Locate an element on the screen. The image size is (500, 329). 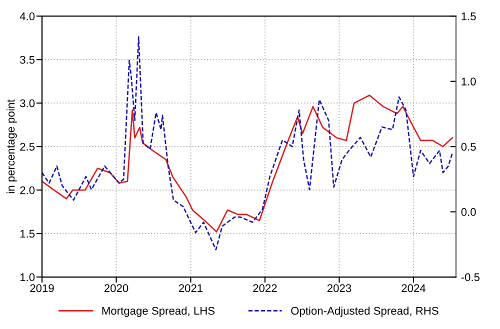
y-tick-label: 3.5 is located at coordinates (27, 60).